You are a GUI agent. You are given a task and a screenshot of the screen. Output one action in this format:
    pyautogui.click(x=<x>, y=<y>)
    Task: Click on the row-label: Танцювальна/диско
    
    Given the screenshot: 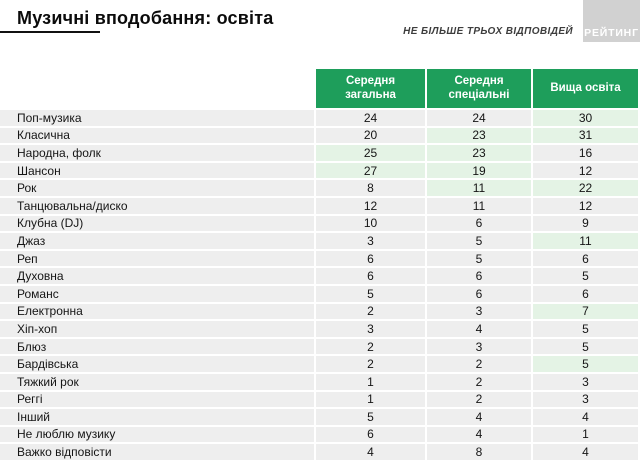 What is the action you would take?
    pyautogui.click(x=157, y=205)
    